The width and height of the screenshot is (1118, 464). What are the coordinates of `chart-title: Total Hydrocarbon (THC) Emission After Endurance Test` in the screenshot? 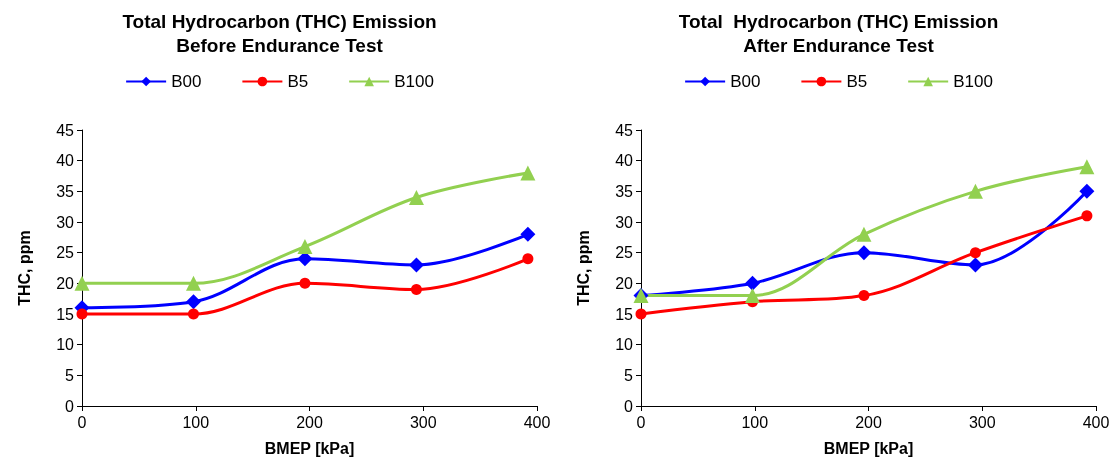 It's located at (838, 33).